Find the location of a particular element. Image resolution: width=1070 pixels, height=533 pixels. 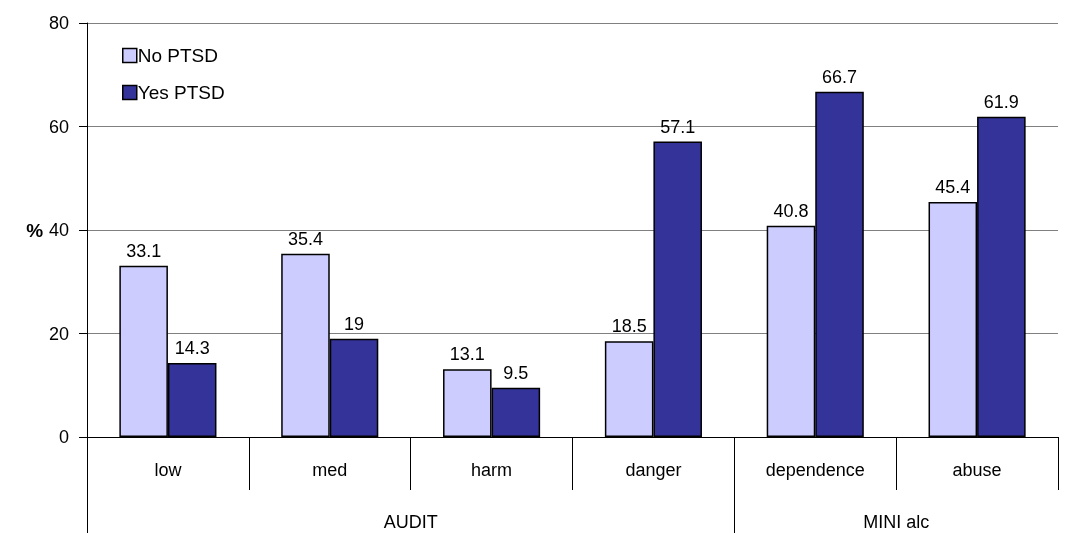

x-tick-label: med is located at coordinates (330, 470).